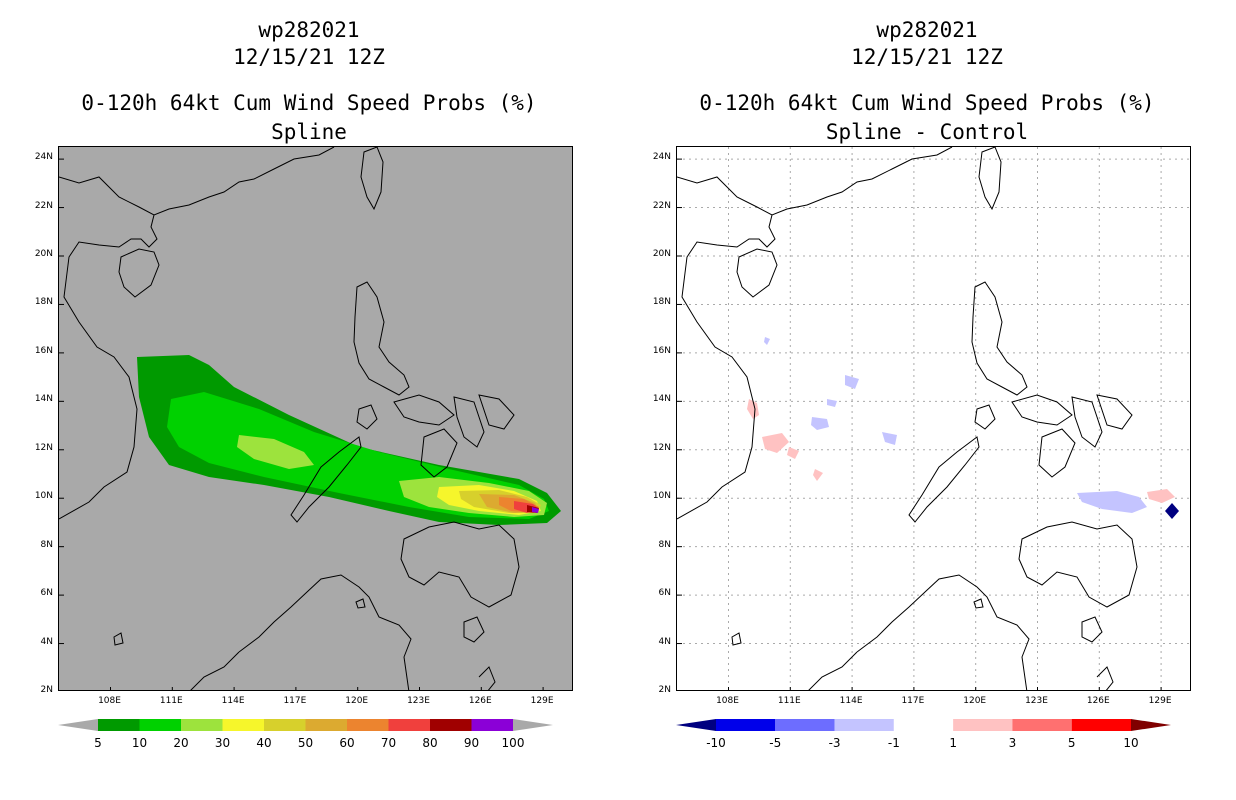 The height and width of the screenshot is (800, 1236). I want to click on left-colorbar, so click(308, 727).